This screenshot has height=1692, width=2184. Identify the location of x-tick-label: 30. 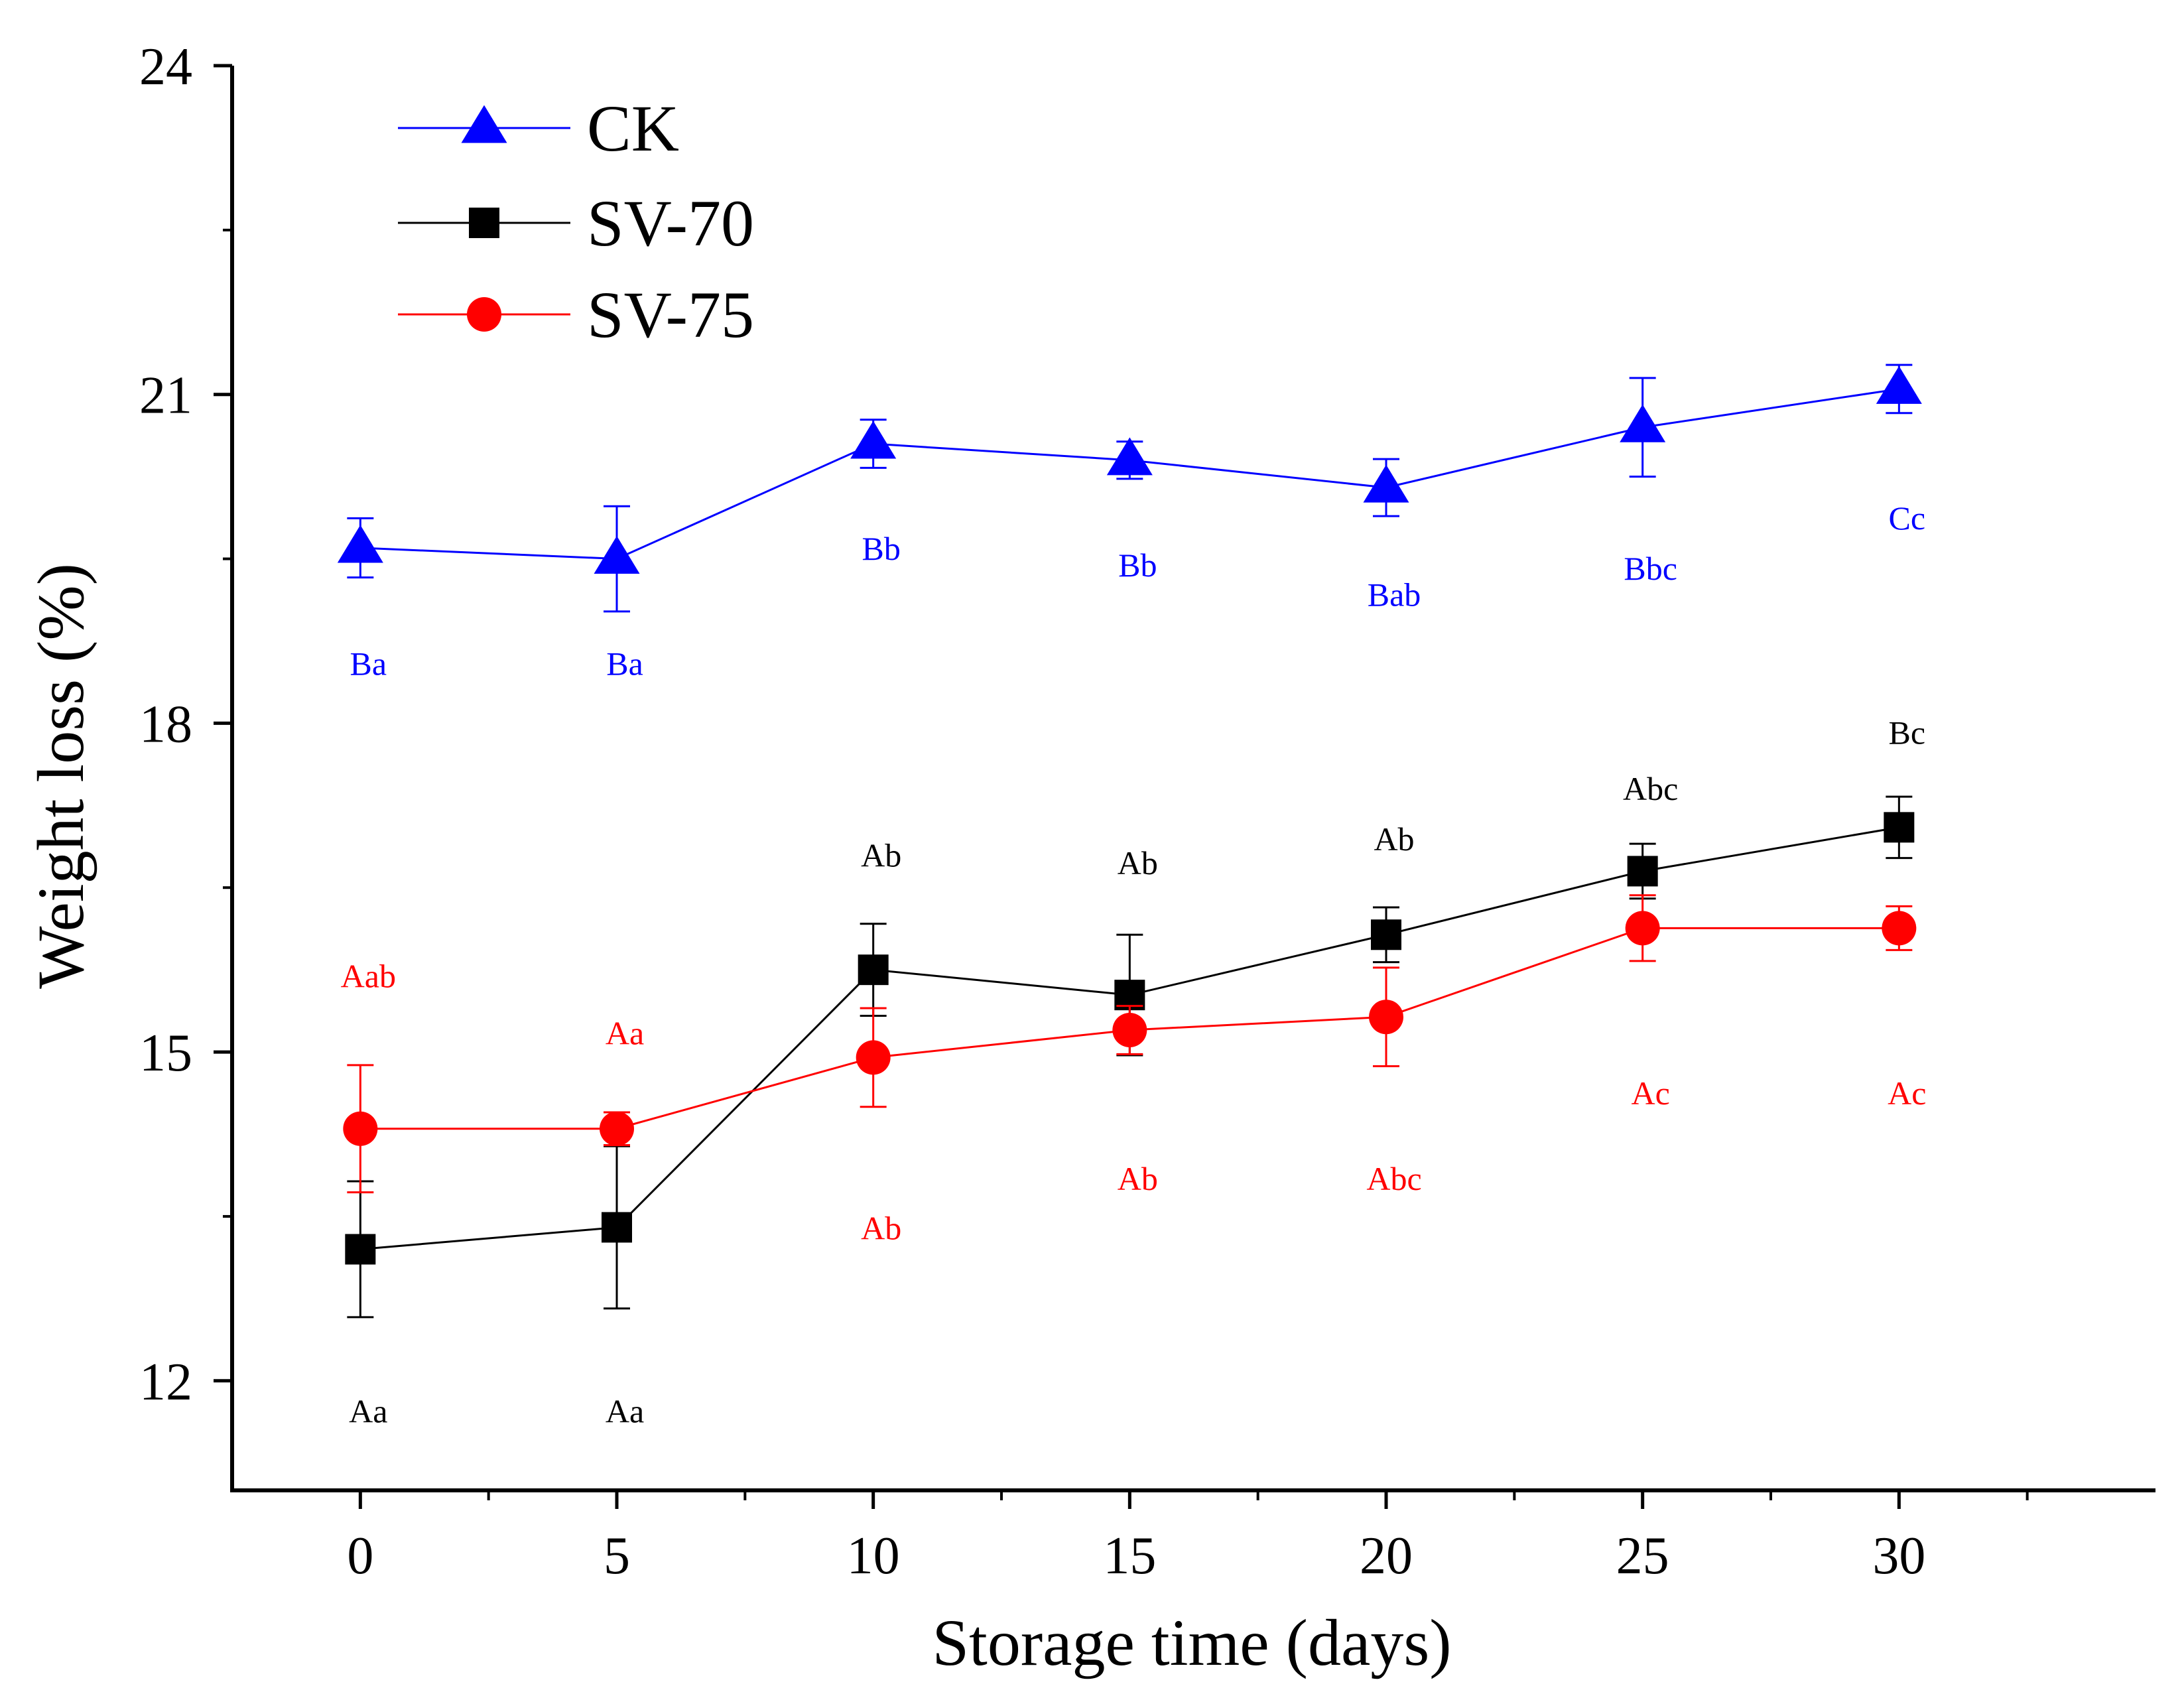
(1898, 1556).